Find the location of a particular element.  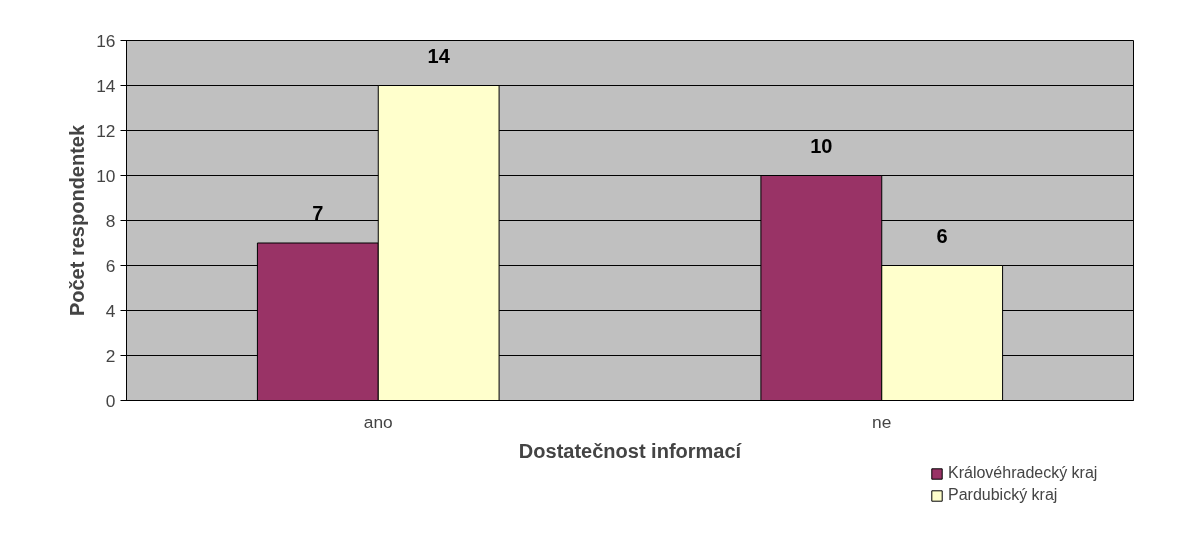

y-axis-title: Počet respondentek is located at coordinates (77, 220).